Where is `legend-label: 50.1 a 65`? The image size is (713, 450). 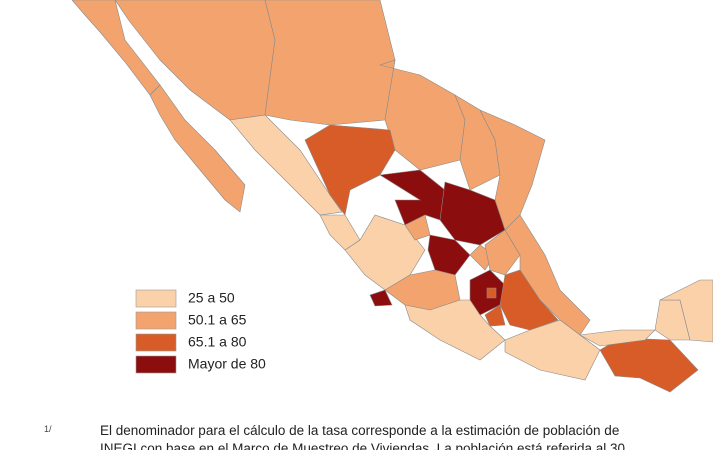
legend-label: 50.1 a 65 is located at coordinates (217, 320).